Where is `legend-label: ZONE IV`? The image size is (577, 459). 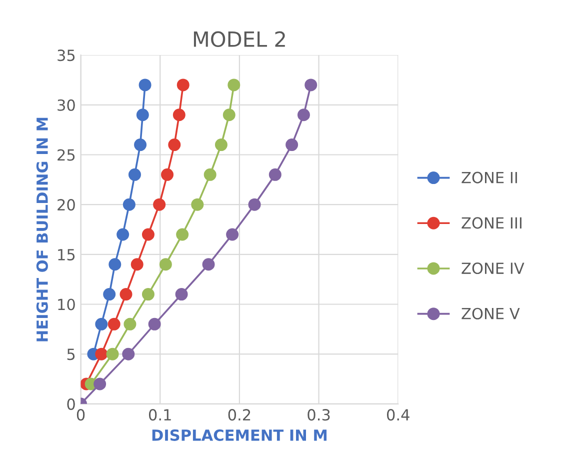 legend-label: ZONE IV is located at coordinates (493, 268).